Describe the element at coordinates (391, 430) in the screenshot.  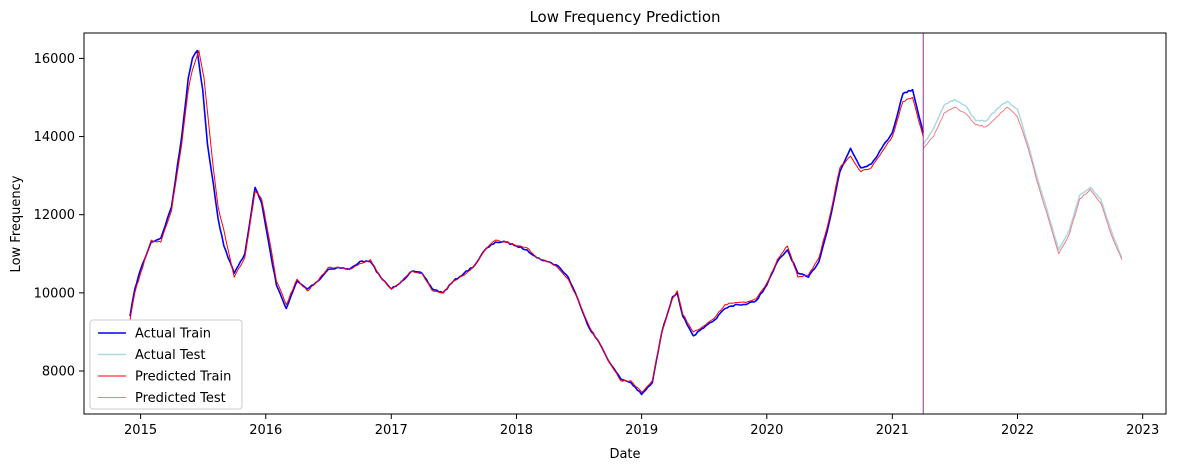
I see `x-tick-label: 2017` at that location.